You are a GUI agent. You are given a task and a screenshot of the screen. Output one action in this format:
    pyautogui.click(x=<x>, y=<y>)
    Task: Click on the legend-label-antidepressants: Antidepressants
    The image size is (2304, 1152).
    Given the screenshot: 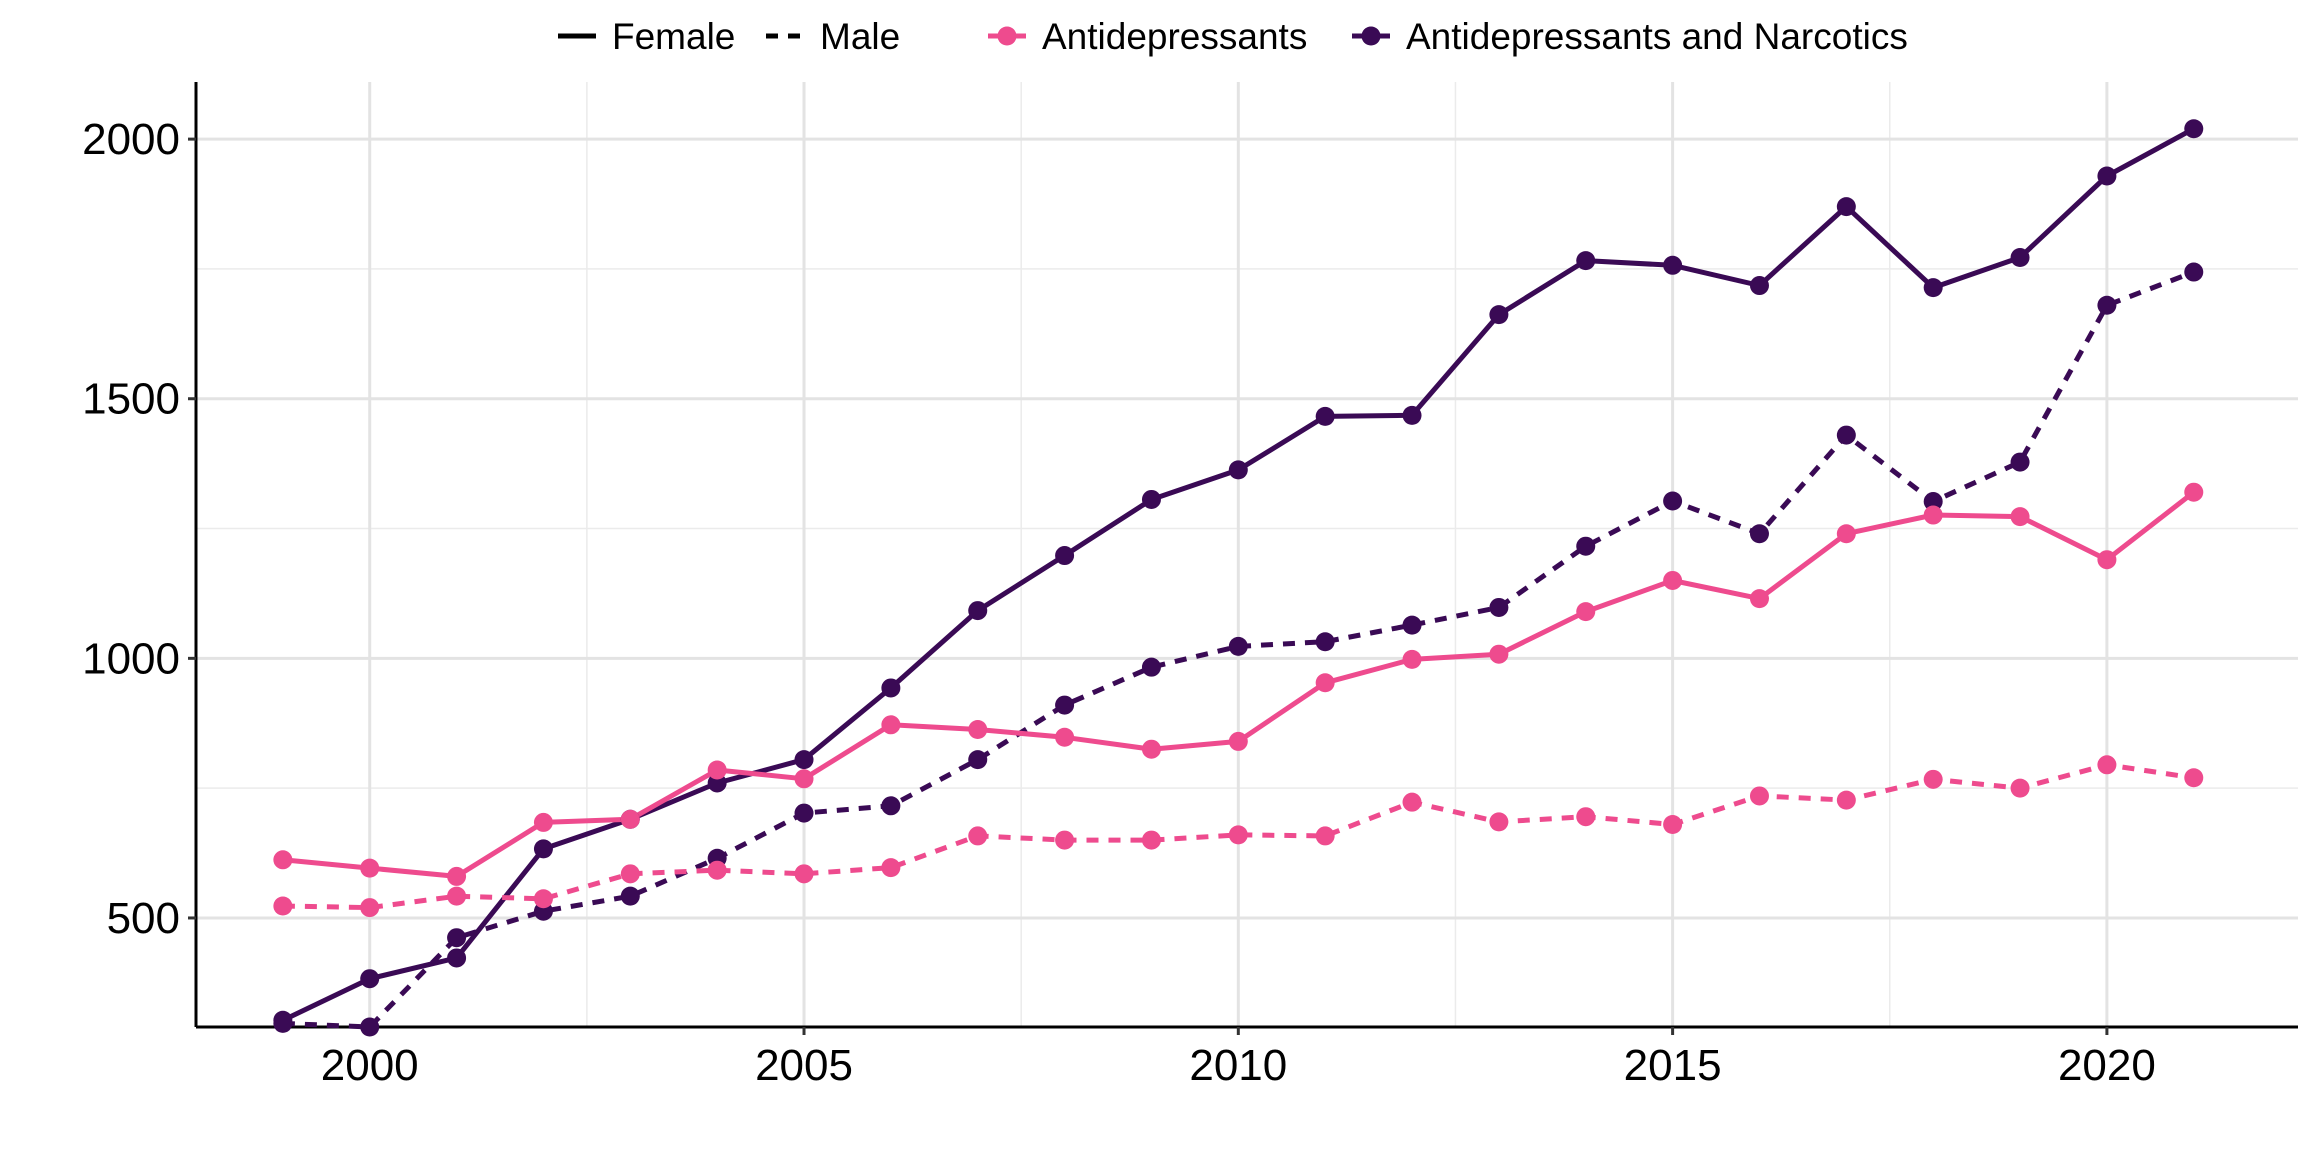 What is the action you would take?
    pyautogui.click(x=1174, y=36)
    